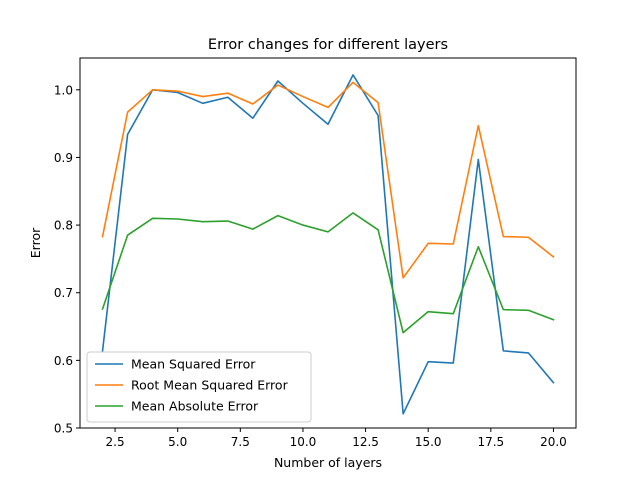 This screenshot has height=480, width=640. Describe the element at coordinates (63, 158) in the screenshot. I see `y-tick-label: 0.9` at that location.